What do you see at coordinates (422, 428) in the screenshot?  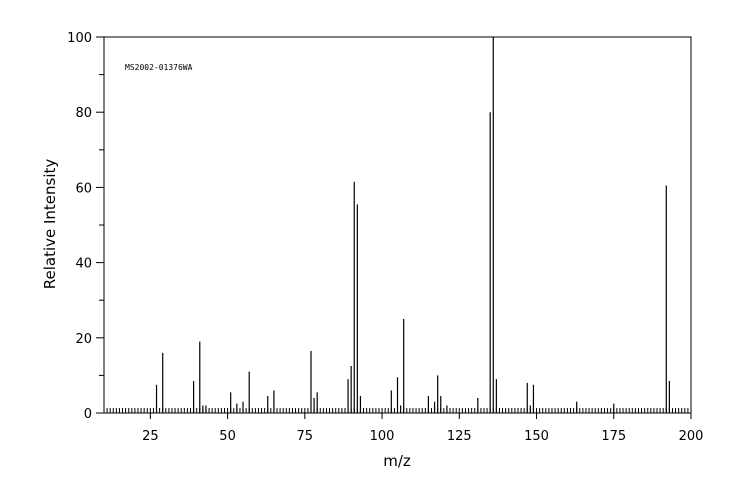 I see `x-axis-ticks: 25 50 75 100 125 150 175 200` at bounding box center [422, 428].